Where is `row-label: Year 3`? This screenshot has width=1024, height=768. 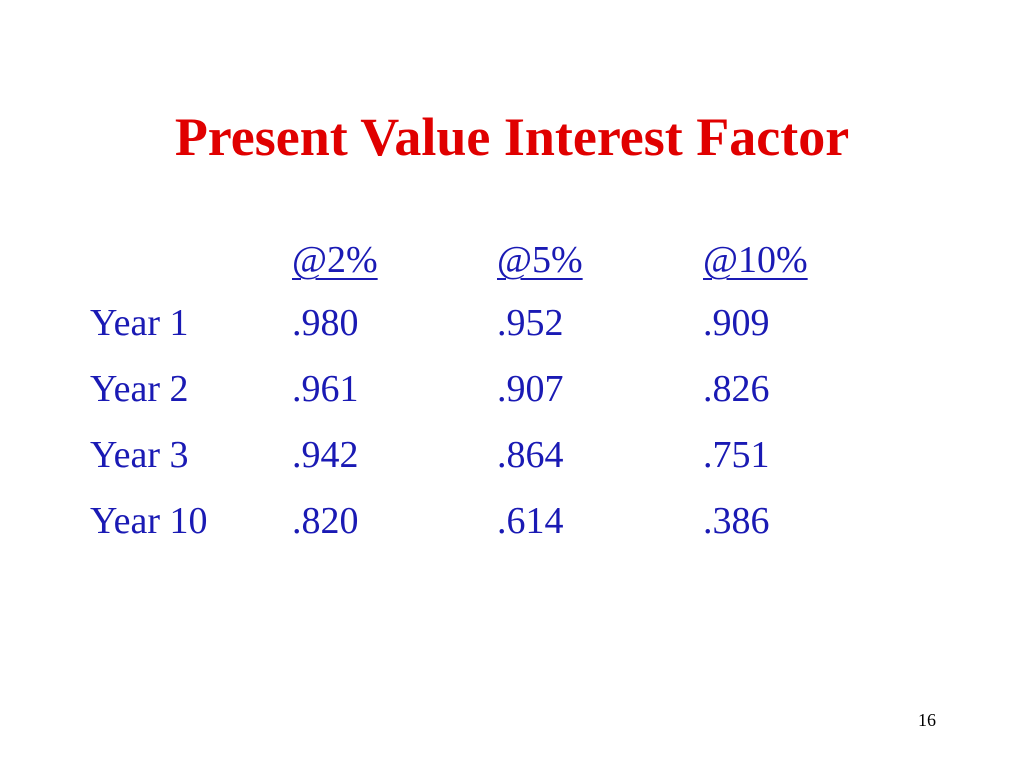
row-label: Year 3 is located at coordinates (139, 455).